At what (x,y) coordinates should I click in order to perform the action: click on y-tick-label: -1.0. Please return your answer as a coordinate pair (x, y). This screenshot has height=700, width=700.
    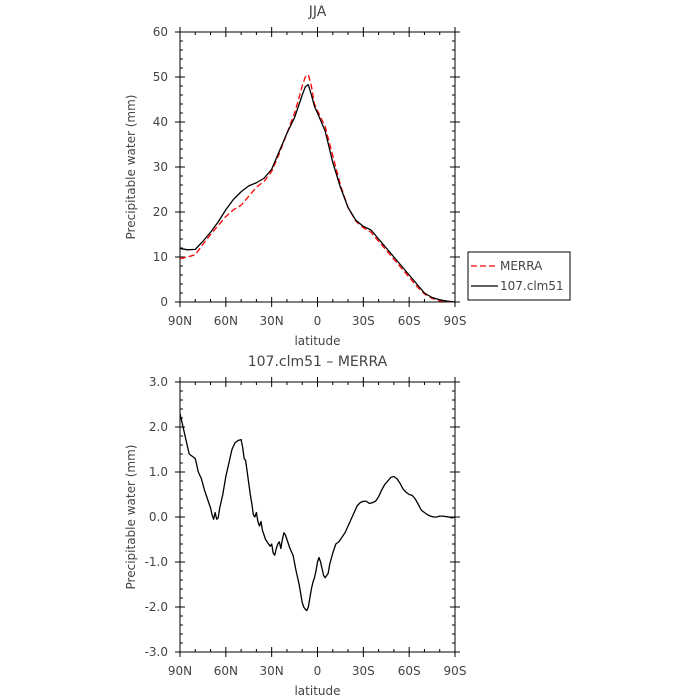
    Looking at the image, I should click on (156, 562).